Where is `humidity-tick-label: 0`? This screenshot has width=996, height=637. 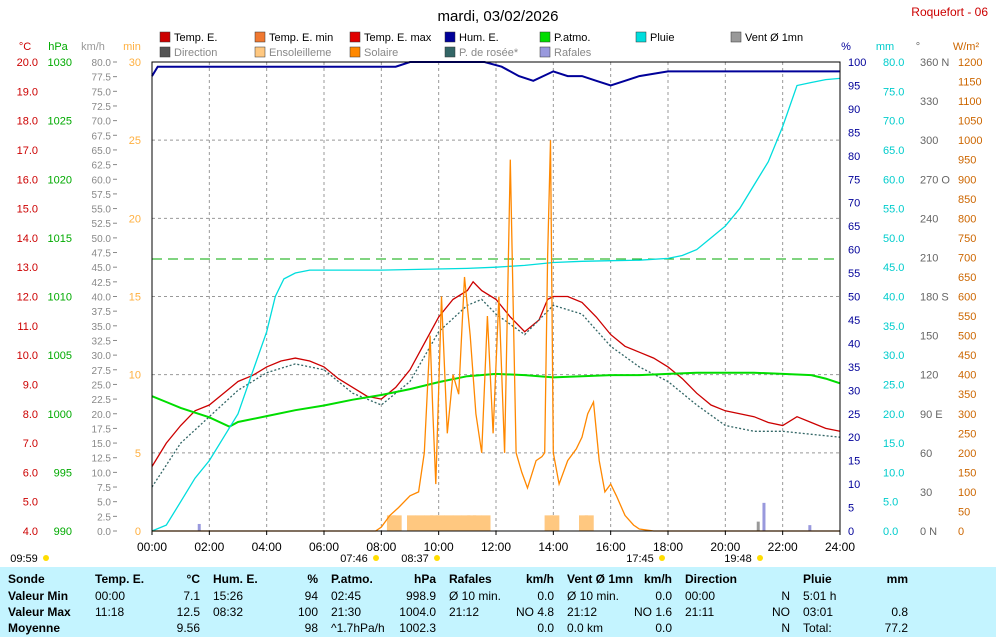 humidity-tick-label: 0 is located at coordinates (851, 532).